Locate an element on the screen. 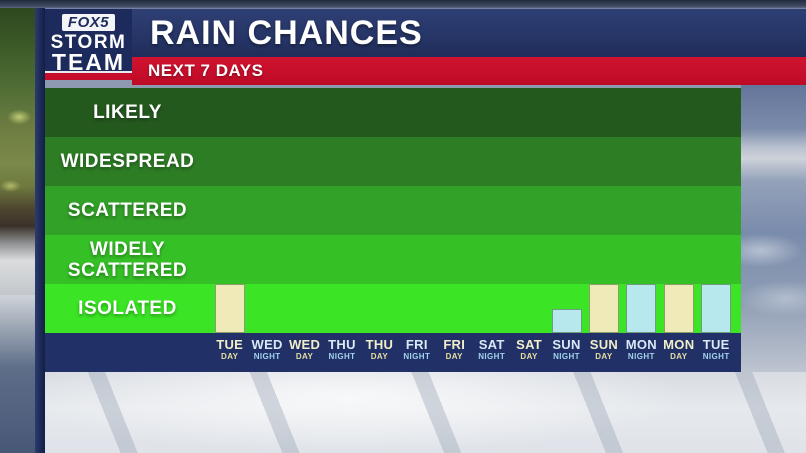 The height and width of the screenshot is (453, 806). day-column-mon-day: MON DAY is located at coordinates (678, 352).